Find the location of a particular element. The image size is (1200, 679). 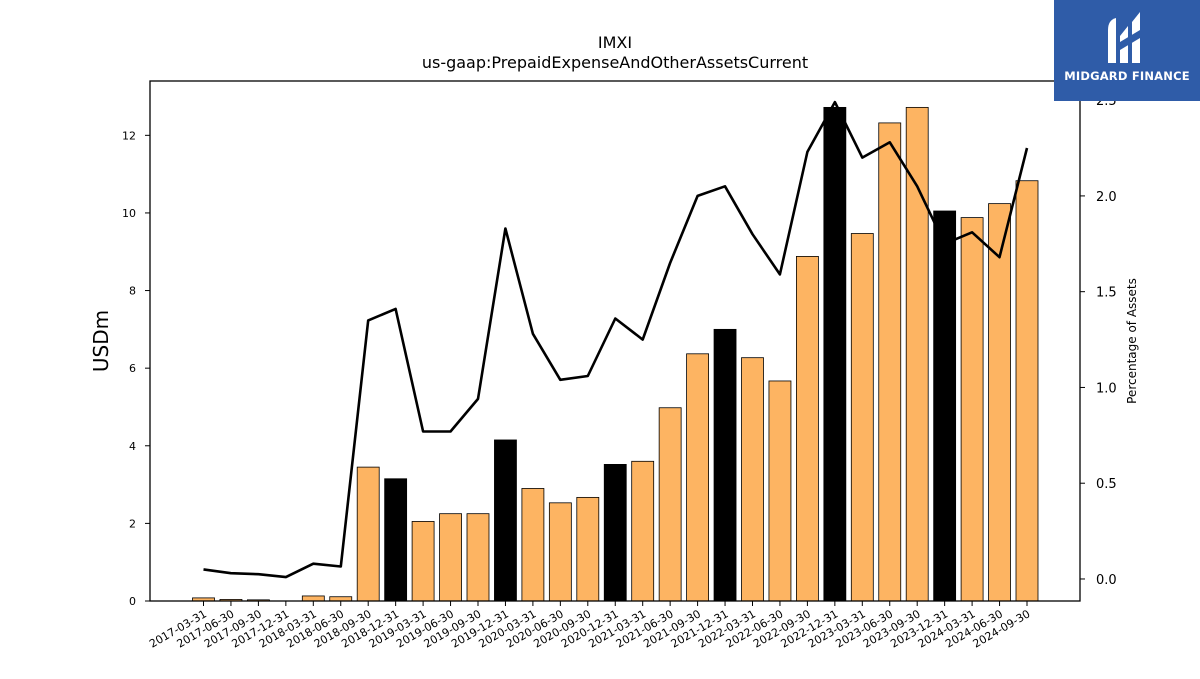

y-tick-label: 0 is located at coordinates (132, 601).